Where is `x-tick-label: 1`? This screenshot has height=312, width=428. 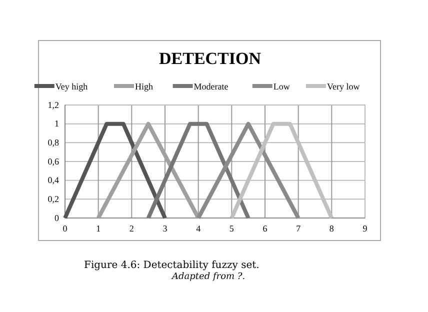 x-tick-label: 1 is located at coordinates (98, 228).